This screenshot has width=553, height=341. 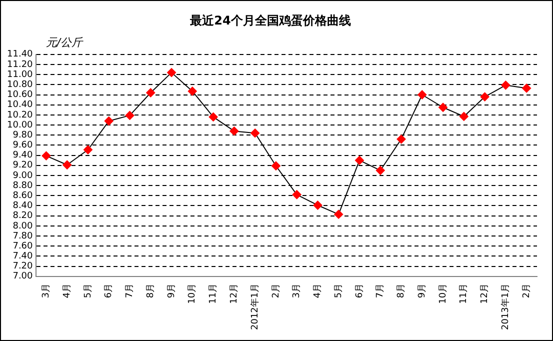 What do you see at coordinates (23, 246) in the screenshot?
I see `y-tick-label: 7.60` at bounding box center [23, 246].